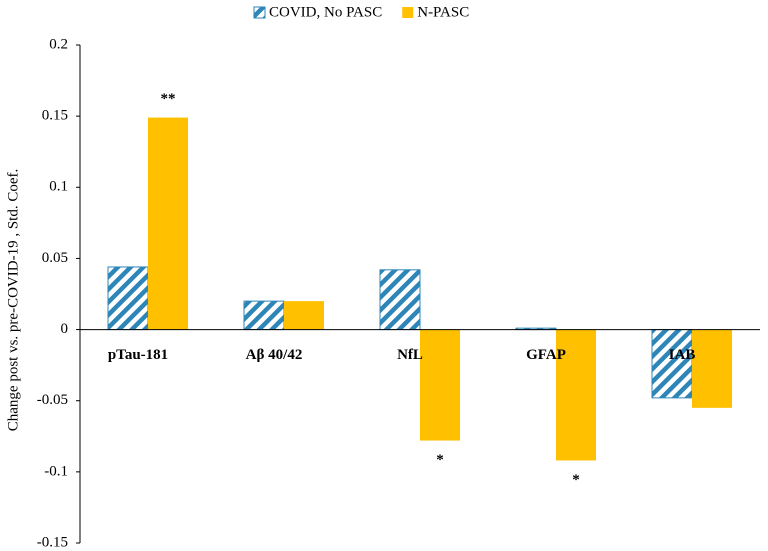 Image resolution: width=768 pixels, height=551 pixels. Describe the element at coordinates (274, 355) in the screenshot. I see `x-tick-label: Aβ 40/42` at that location.